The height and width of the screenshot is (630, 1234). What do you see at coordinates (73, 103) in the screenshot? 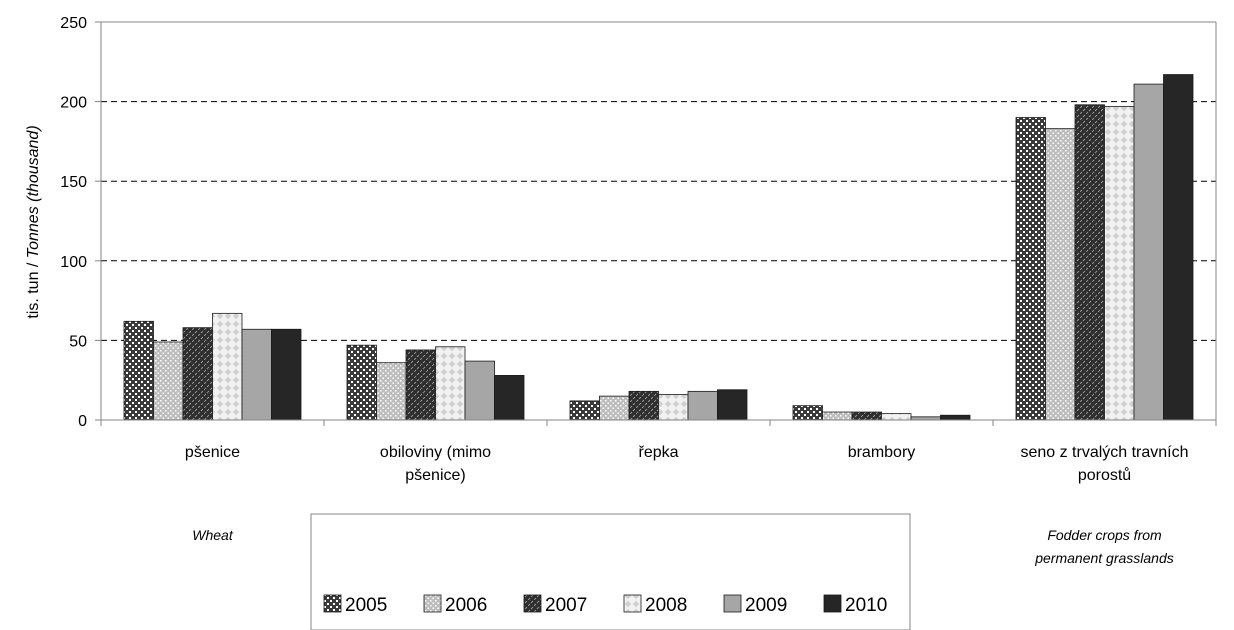
I see `y-tick-label: 200` at bounding box center [73, 103].